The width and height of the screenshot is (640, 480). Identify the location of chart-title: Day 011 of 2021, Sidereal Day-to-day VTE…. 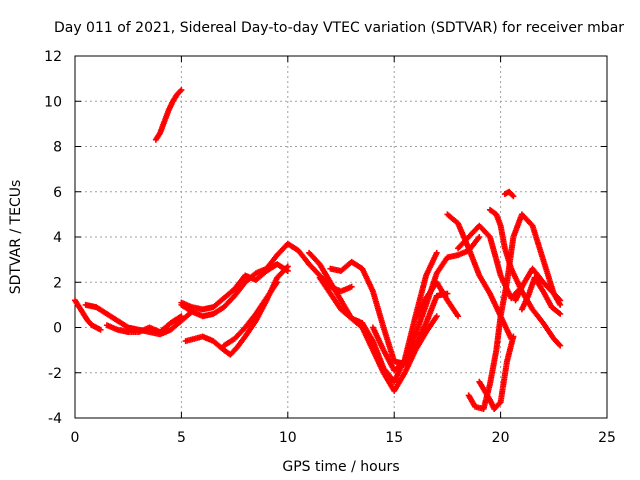
(339, 28).